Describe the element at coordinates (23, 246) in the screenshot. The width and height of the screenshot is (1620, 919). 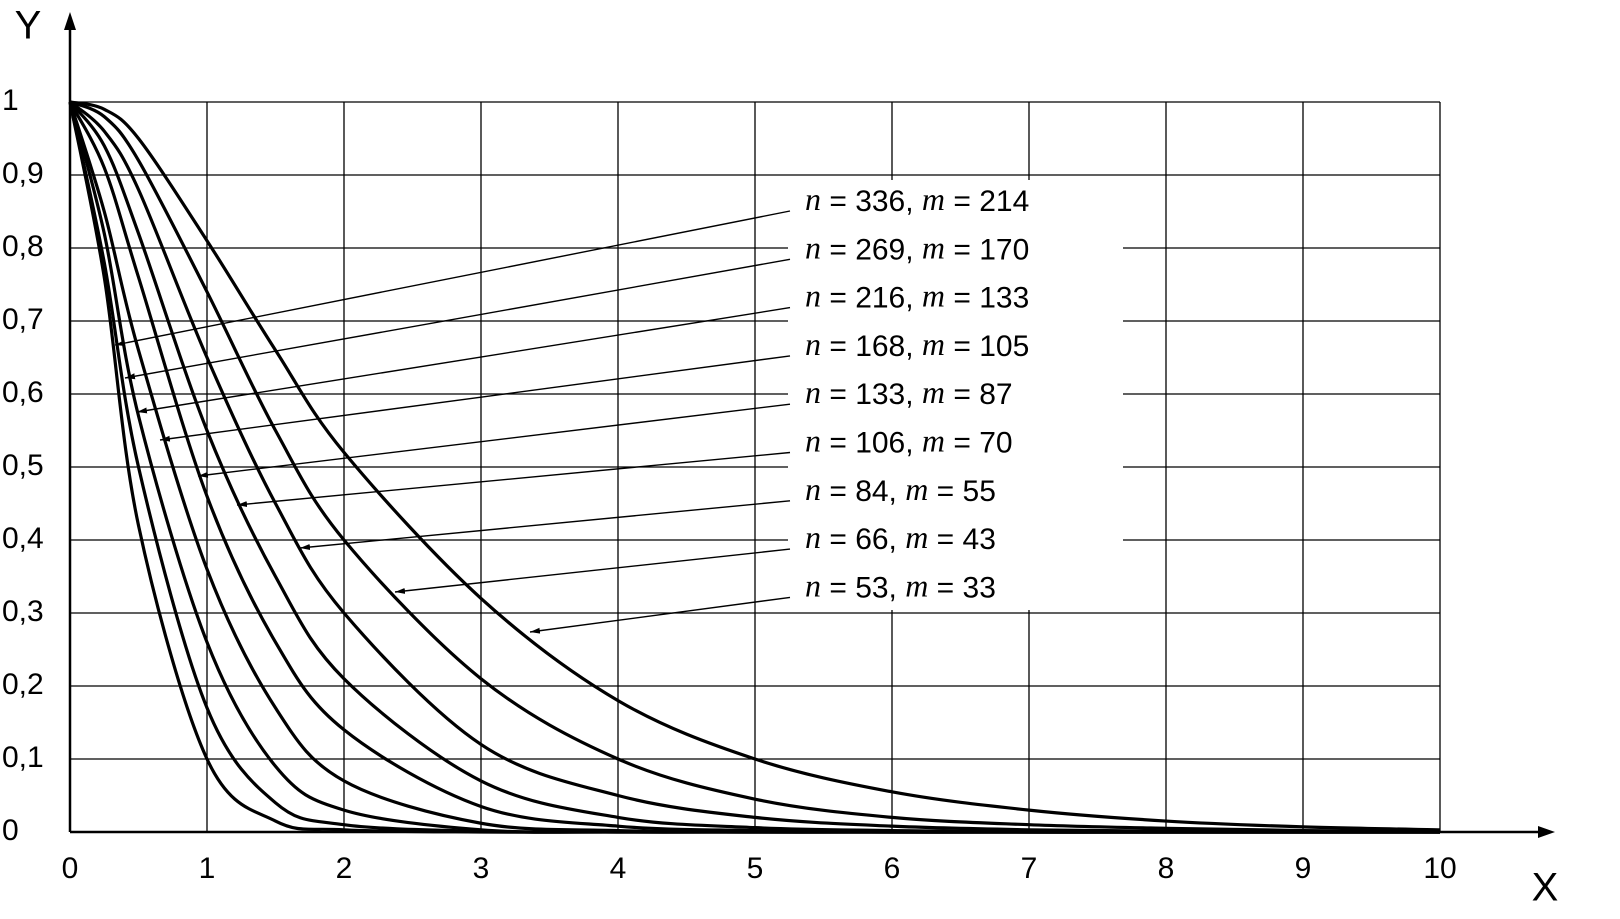
I see `y-tick-label: 0,8` at that location.